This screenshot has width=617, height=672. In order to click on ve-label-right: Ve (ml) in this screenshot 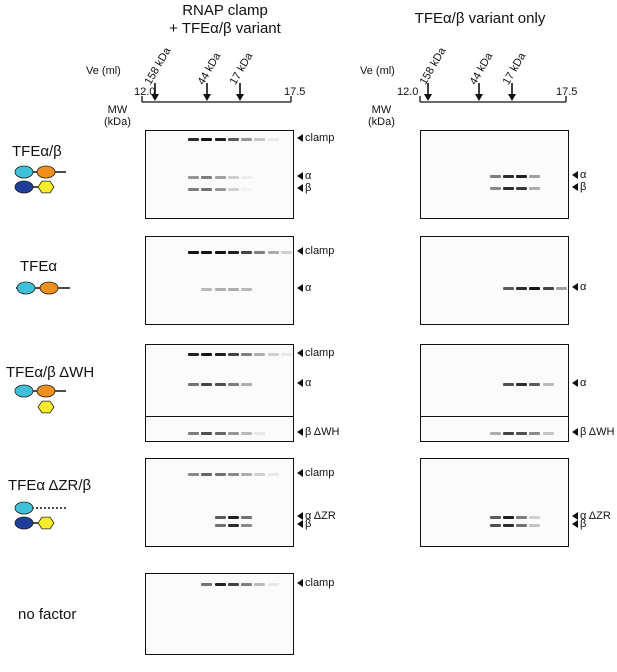, I will do `click(377, 71)`.